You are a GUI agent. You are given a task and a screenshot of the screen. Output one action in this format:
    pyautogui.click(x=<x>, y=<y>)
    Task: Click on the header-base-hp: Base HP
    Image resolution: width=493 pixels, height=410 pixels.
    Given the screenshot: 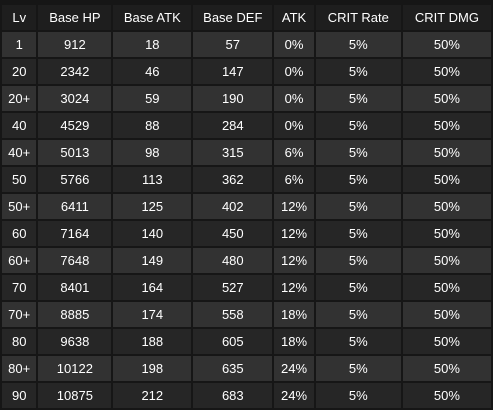 What is the action you would take?
    pyautogui.click(x=75, y=17)
    